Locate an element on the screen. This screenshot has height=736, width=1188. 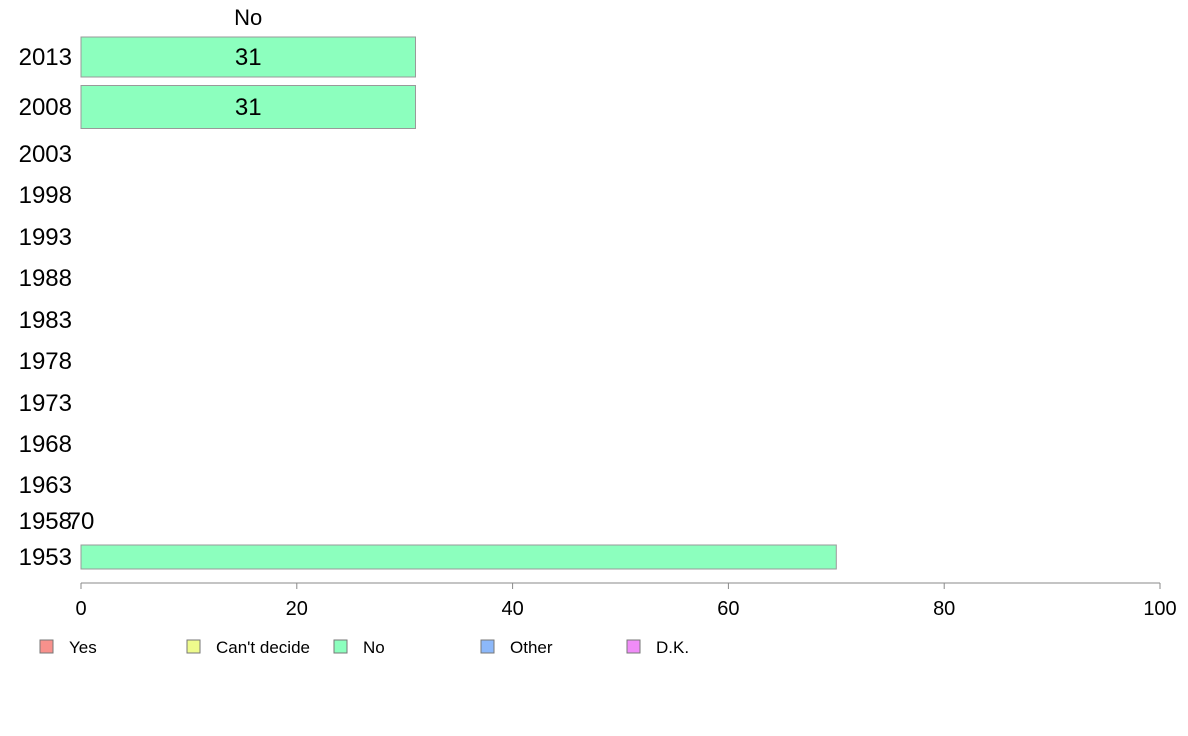
x-tick-label-80: 80 is located at coordinates (944, 609).